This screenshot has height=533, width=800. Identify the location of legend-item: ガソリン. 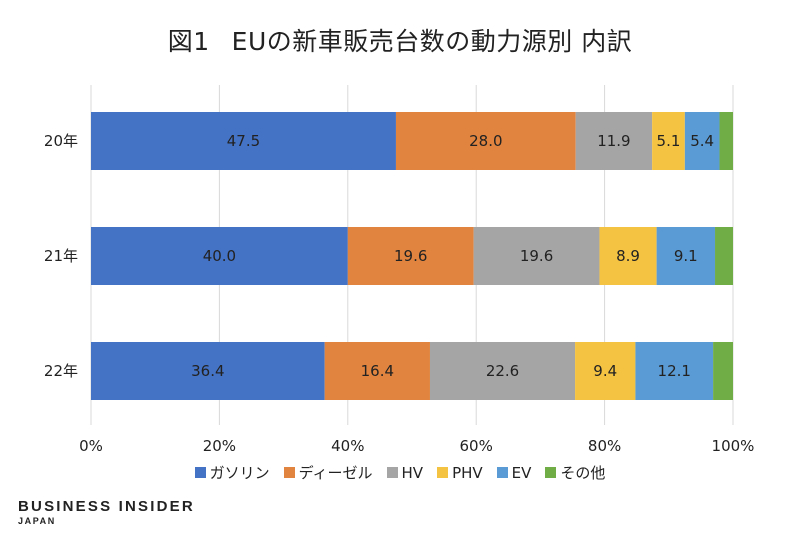
(232, 472).